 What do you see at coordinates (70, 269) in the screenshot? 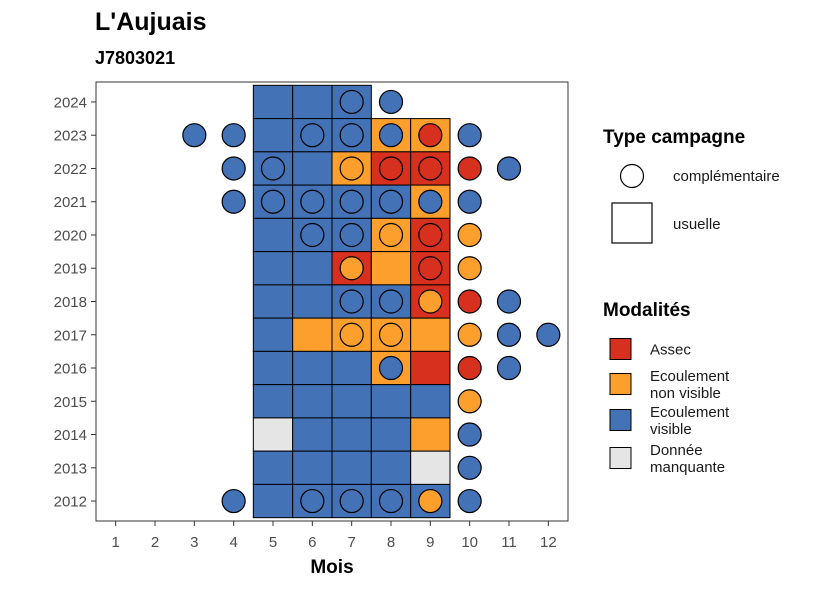
I see `y-tick-label-2019: 2019` at bounding box center [70, 269].